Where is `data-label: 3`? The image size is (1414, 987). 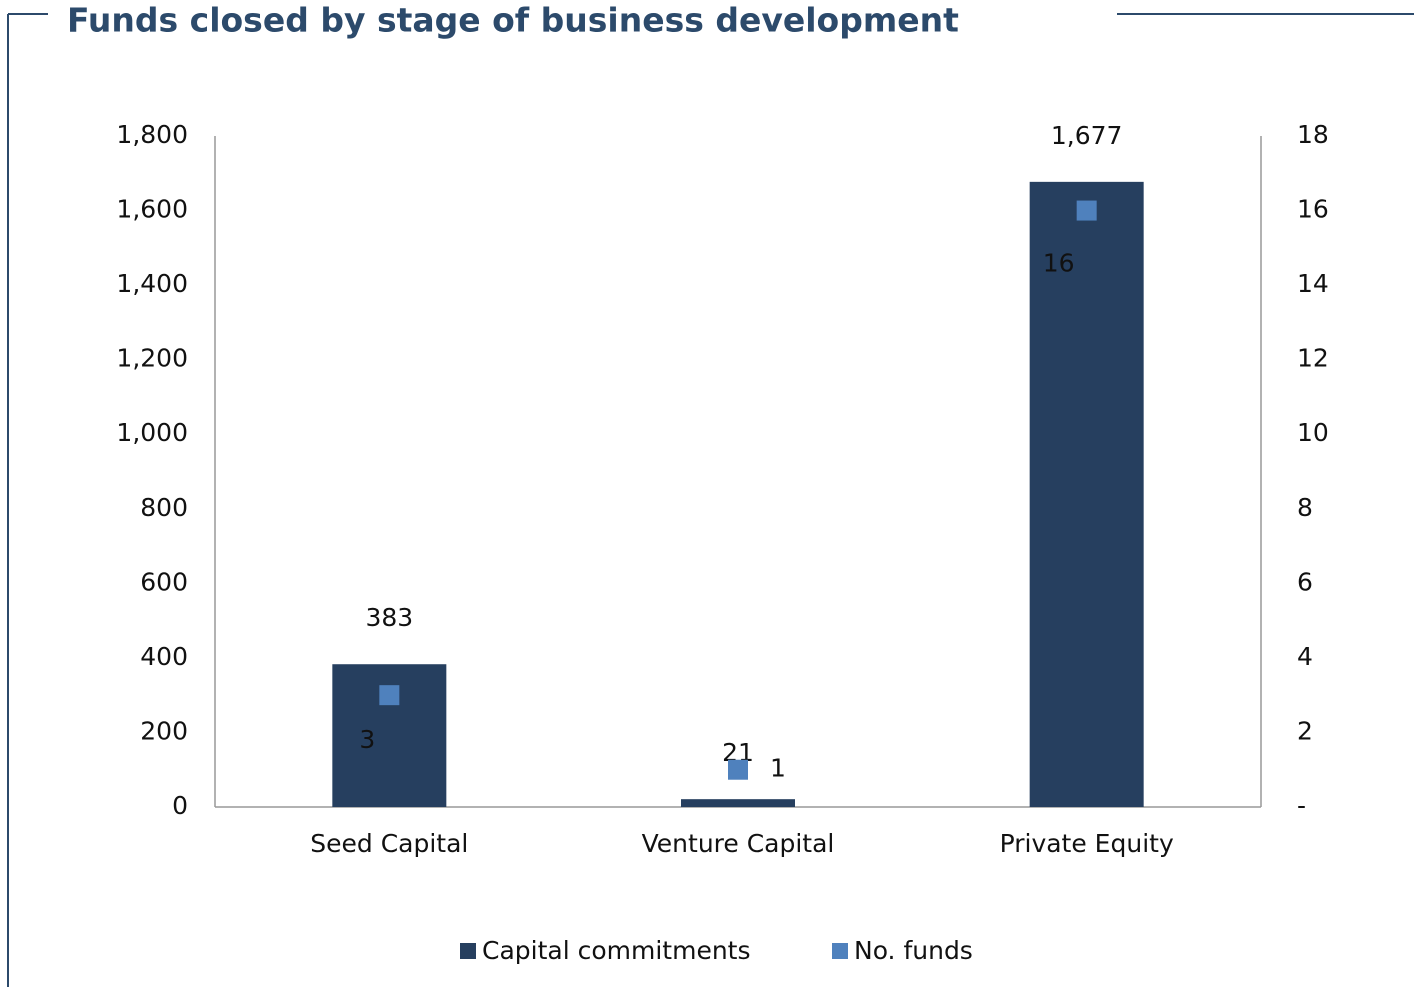 data-label: 3 is located at coordinates (367, 739).